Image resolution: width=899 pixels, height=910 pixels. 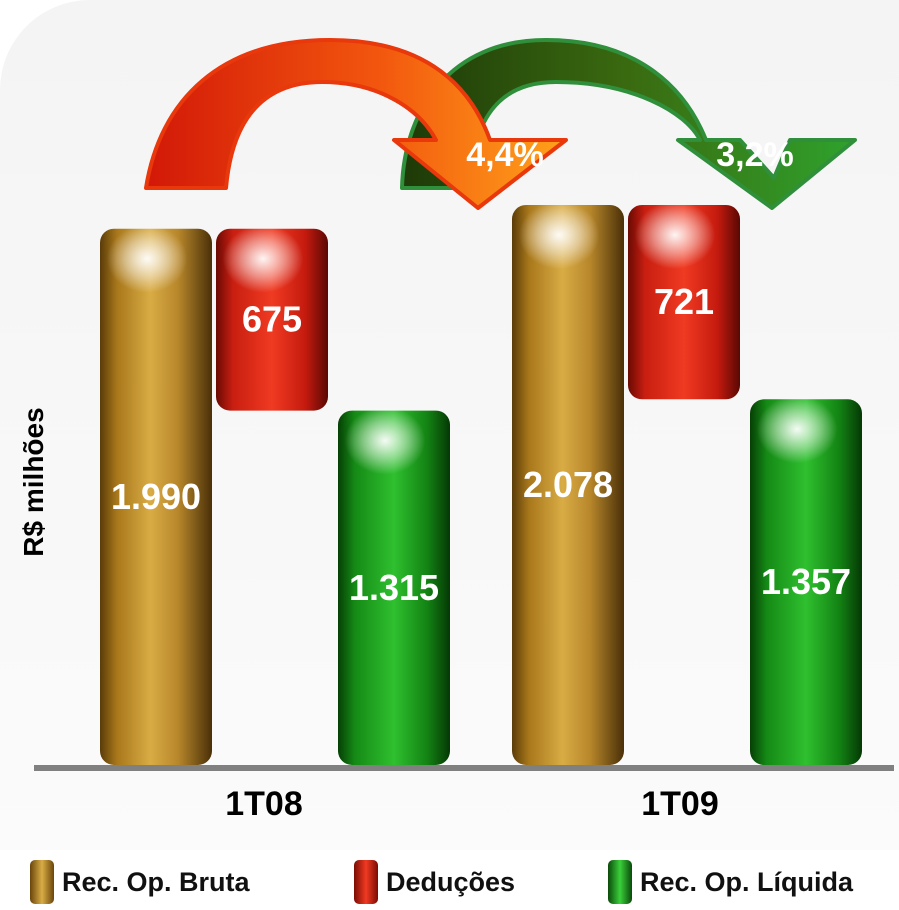 I want to click on bar-body-gross-1t08, so click(x=156, y=496).